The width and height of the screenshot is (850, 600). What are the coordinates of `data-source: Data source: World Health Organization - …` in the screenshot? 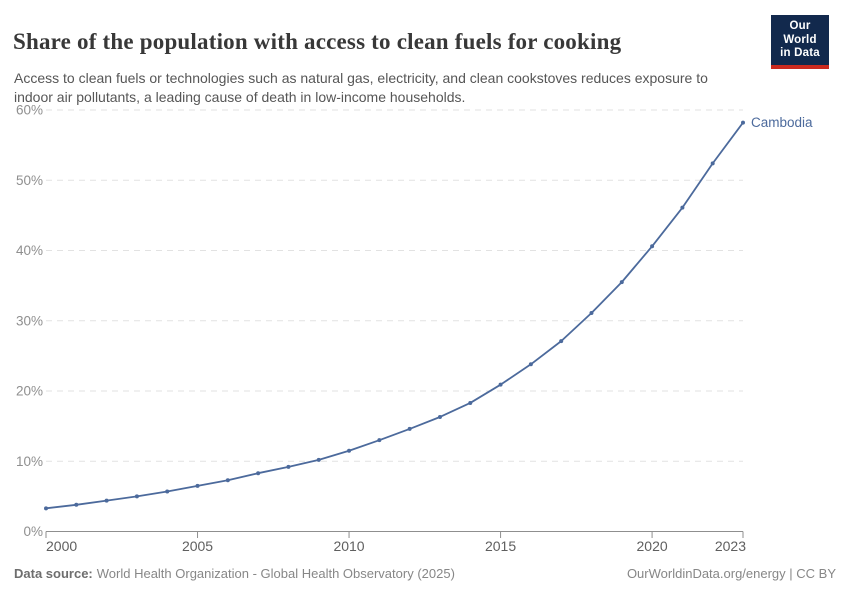 It's located at (234, 573).